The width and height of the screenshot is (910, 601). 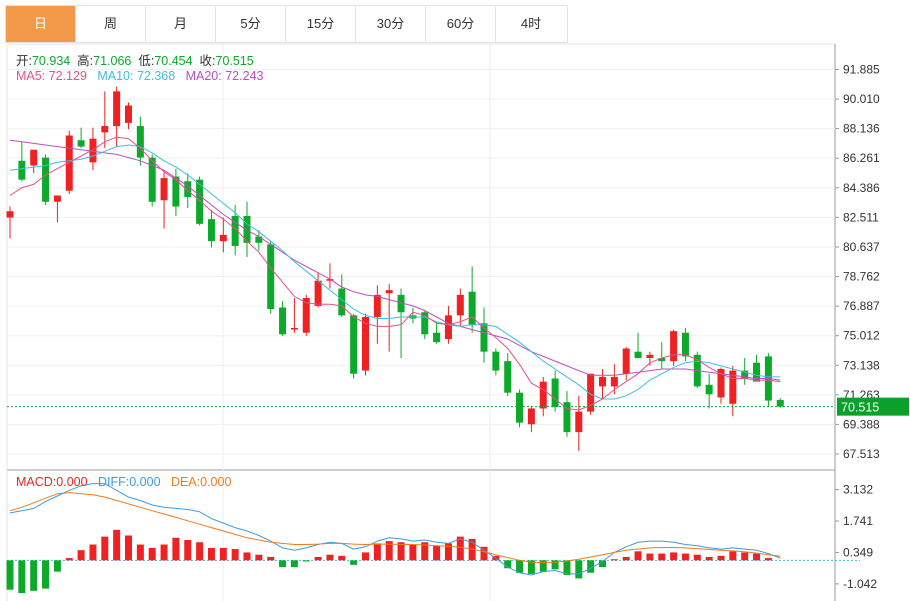 I want to click on high-label: 高:, so click(x=85, y=61).